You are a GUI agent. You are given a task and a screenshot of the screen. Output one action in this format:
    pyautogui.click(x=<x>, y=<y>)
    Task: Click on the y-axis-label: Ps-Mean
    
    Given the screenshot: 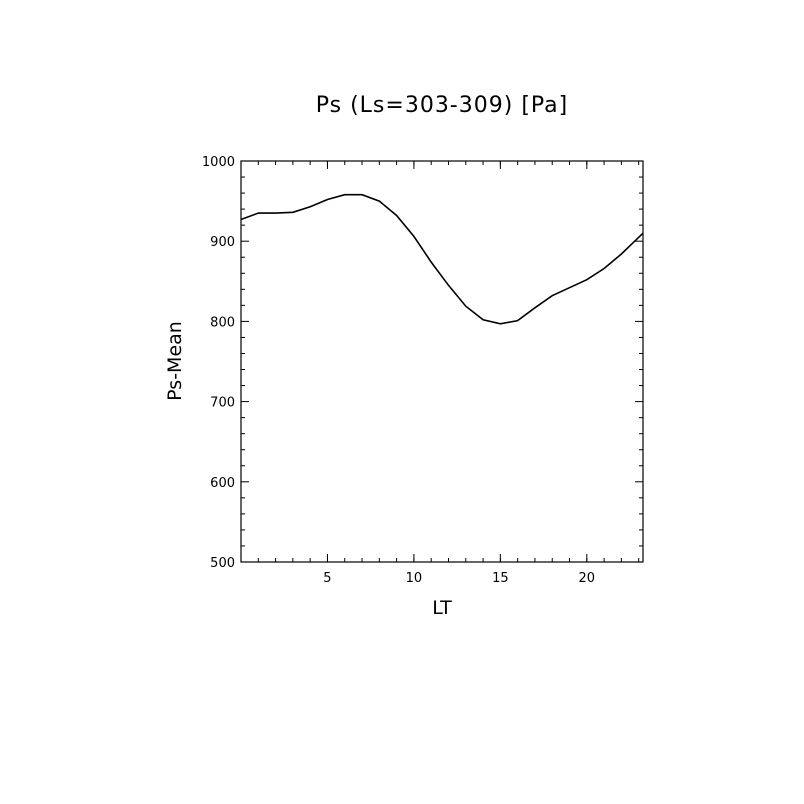 What is the action you would take?
    pyautogui.click(x=175, y=361)
    